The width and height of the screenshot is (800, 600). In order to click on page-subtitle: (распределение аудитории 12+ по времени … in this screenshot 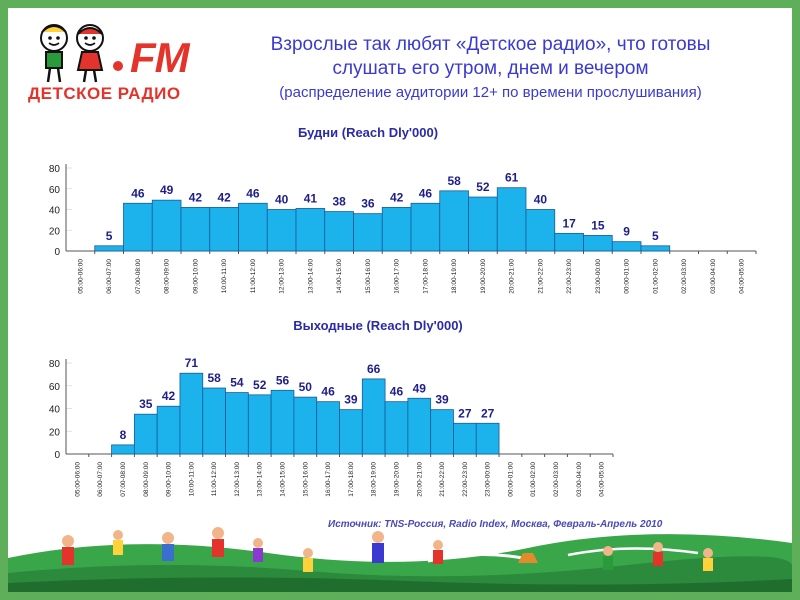, I will do `click(490, 92)`.